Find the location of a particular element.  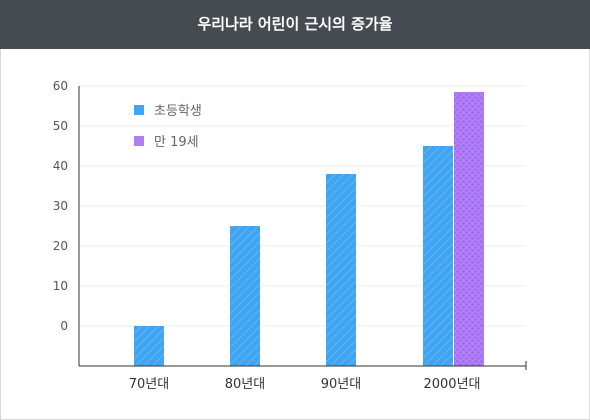

y-tick-label: 0 is located at coordinates (64, 326).